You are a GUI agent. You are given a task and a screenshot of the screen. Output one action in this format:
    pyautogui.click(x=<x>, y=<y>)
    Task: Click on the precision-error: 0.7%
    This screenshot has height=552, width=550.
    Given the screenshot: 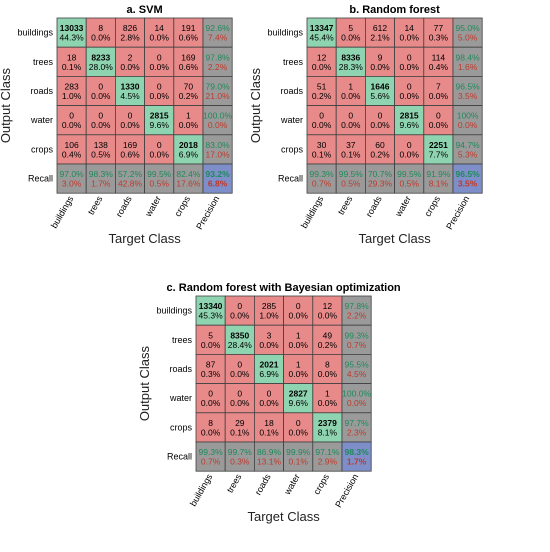 What is the action you would take?
    pyautogui.click(x=357, y=345)
    